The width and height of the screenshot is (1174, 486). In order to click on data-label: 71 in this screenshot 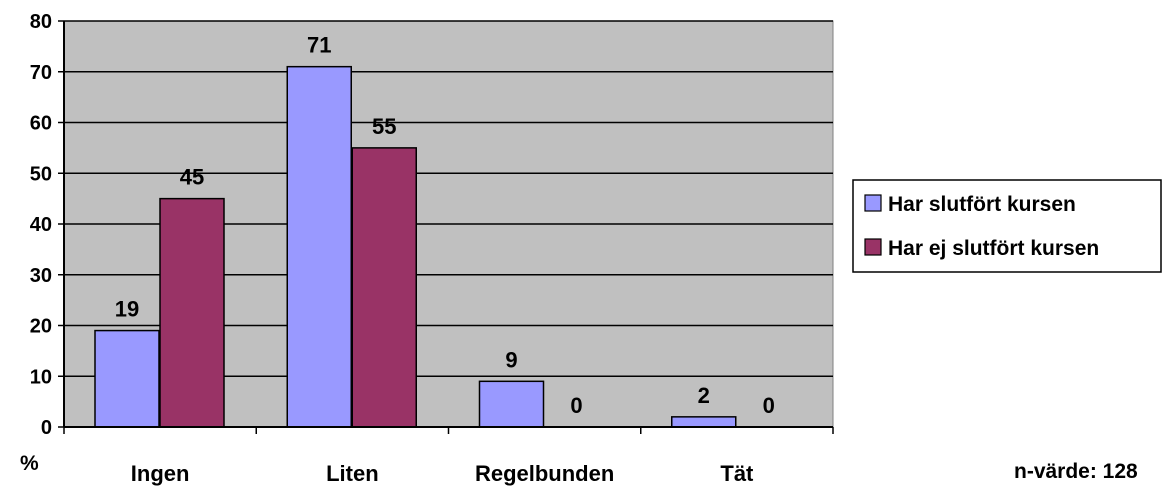, I will do `click(319, 45)`.